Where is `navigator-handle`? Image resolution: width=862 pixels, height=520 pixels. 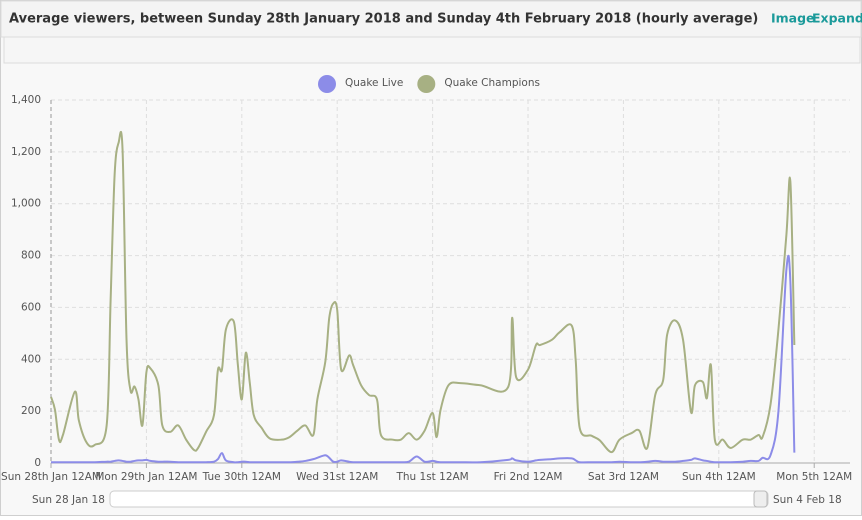 navigator-handle is located at coordinates (760, 499).